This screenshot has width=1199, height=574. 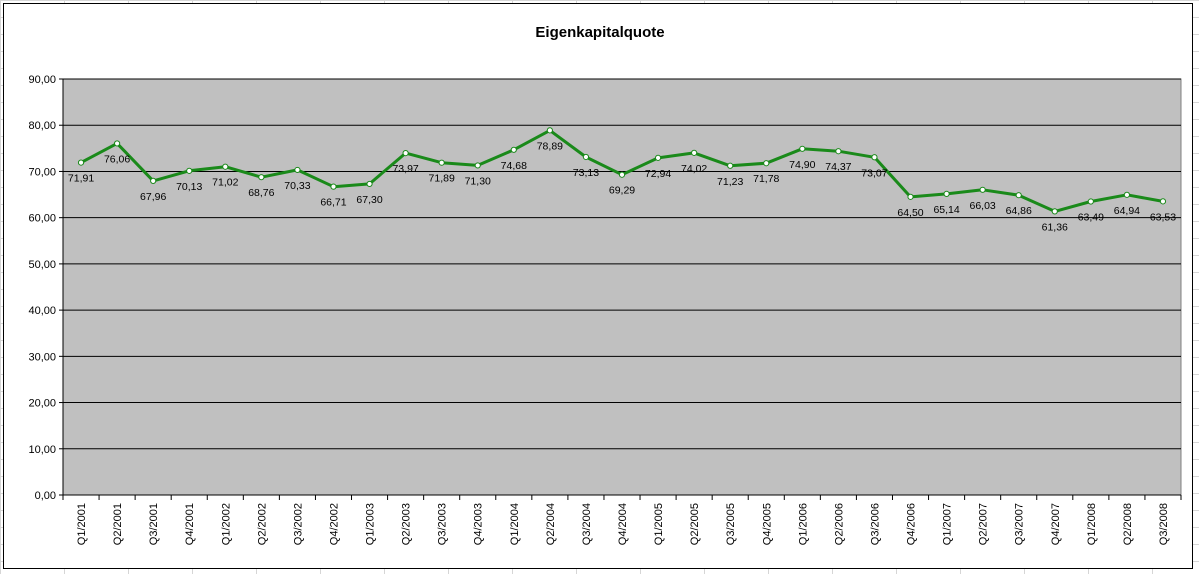 I want to click on x-tick-label: Q3/2002, so click(x=298, y=524).